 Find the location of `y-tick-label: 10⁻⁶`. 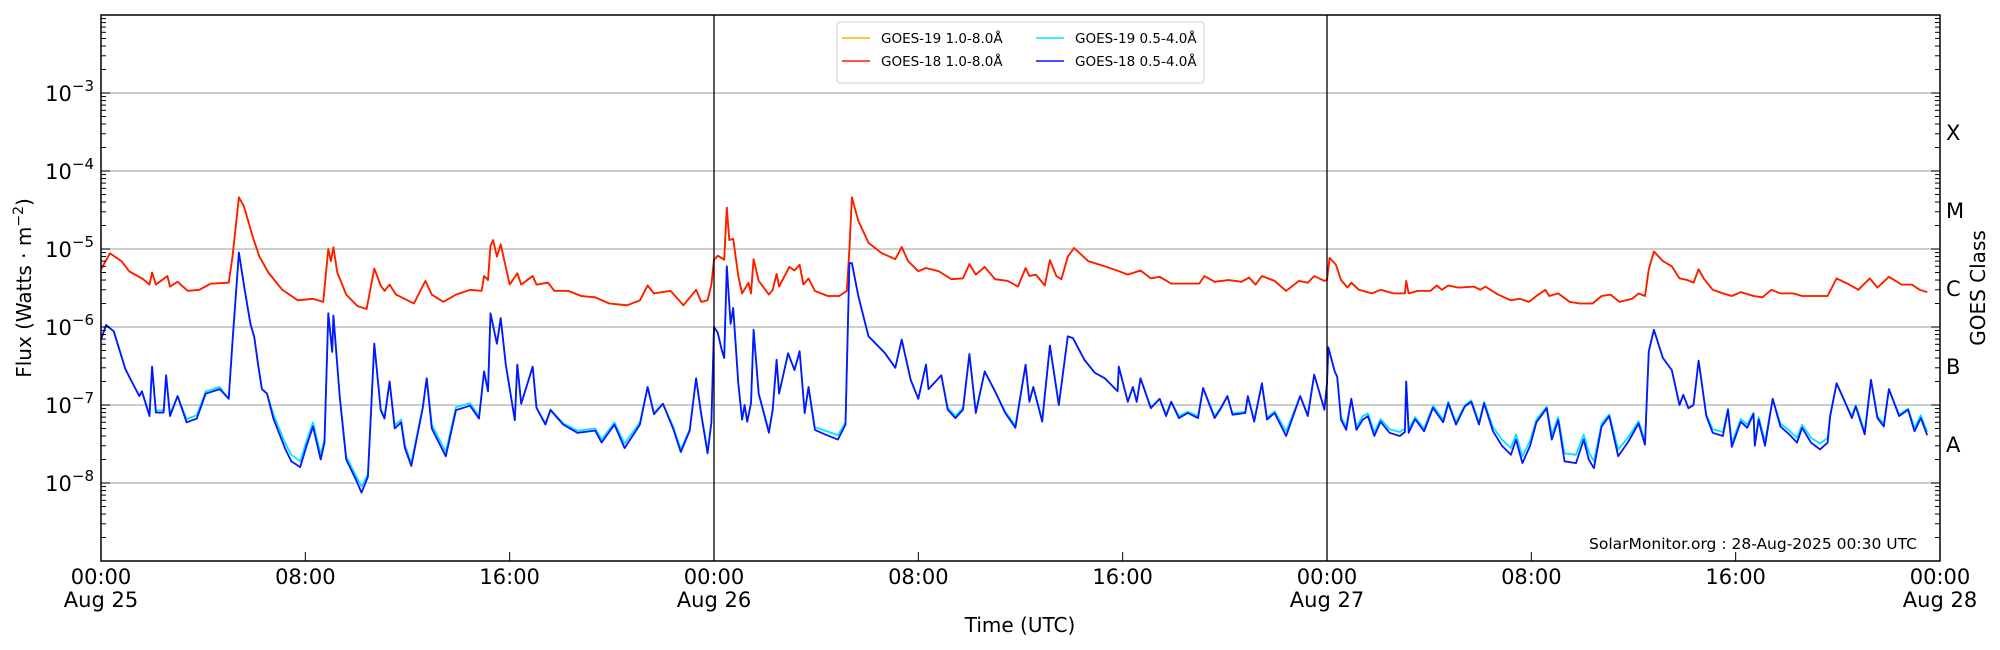

y-tick-label: 10⁻⁶ is located at coordinates (69, 325).